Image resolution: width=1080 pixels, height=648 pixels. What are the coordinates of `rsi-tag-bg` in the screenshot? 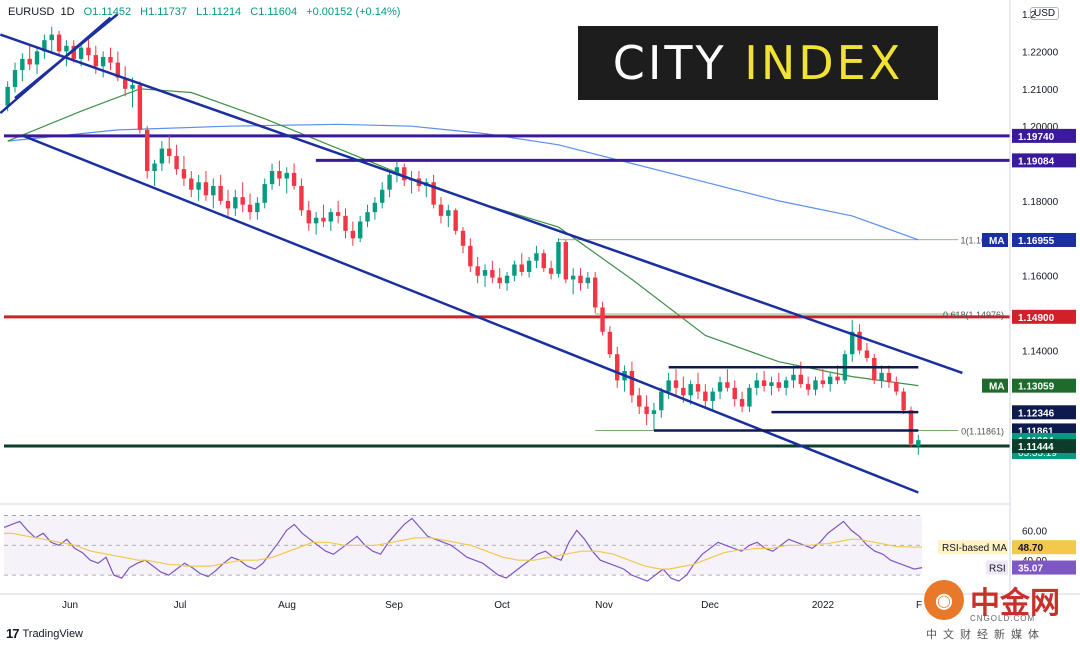 It's located at (997, 567).